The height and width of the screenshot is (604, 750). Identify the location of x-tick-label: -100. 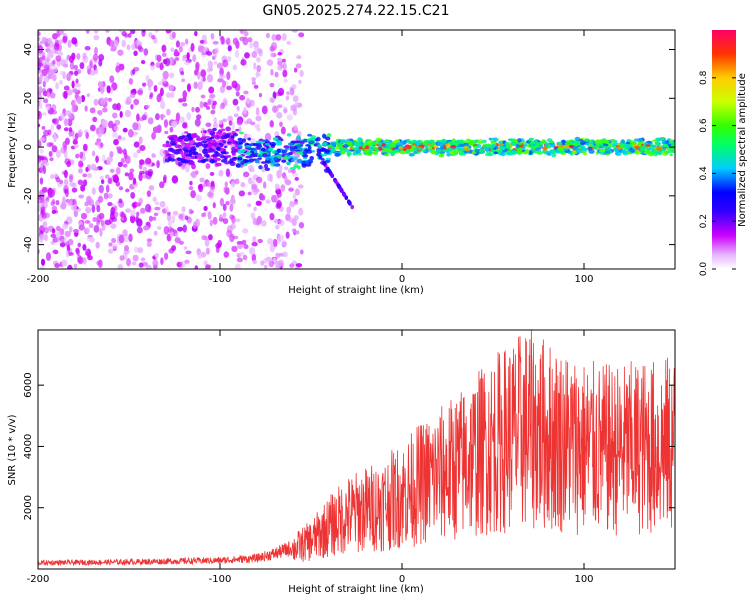
(220, 279).